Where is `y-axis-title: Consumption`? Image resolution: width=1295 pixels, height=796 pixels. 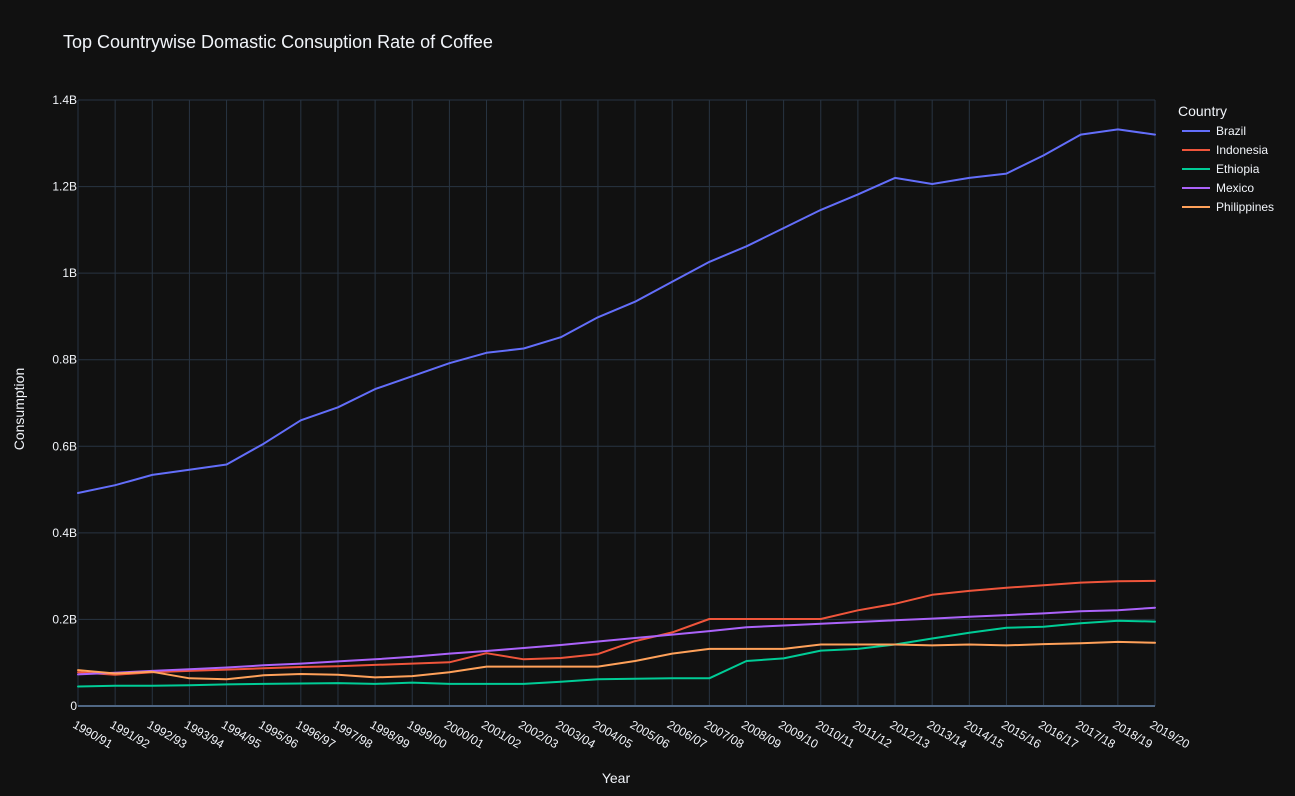 y-axis-title: Consumption is located at coordinates (19, 409).